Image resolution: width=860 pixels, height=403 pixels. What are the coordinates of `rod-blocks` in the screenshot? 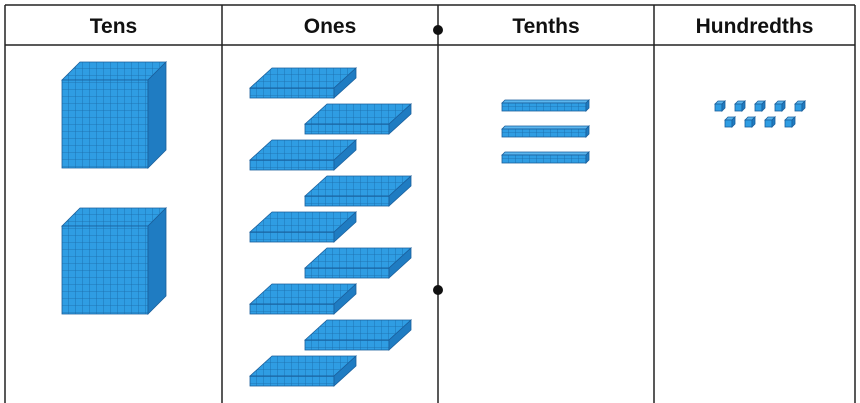 It's located at (545, 131).